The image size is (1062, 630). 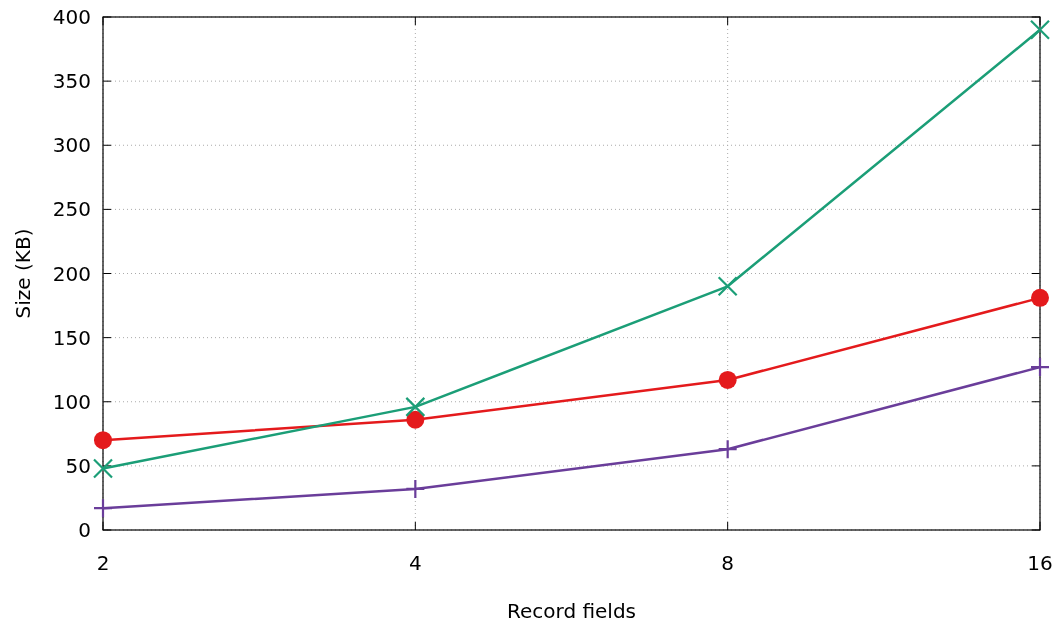 What do you see at coordinates (415, 563) in the screenshot?
I see `x-tick-label: 4` at bounding box center [415, 563].